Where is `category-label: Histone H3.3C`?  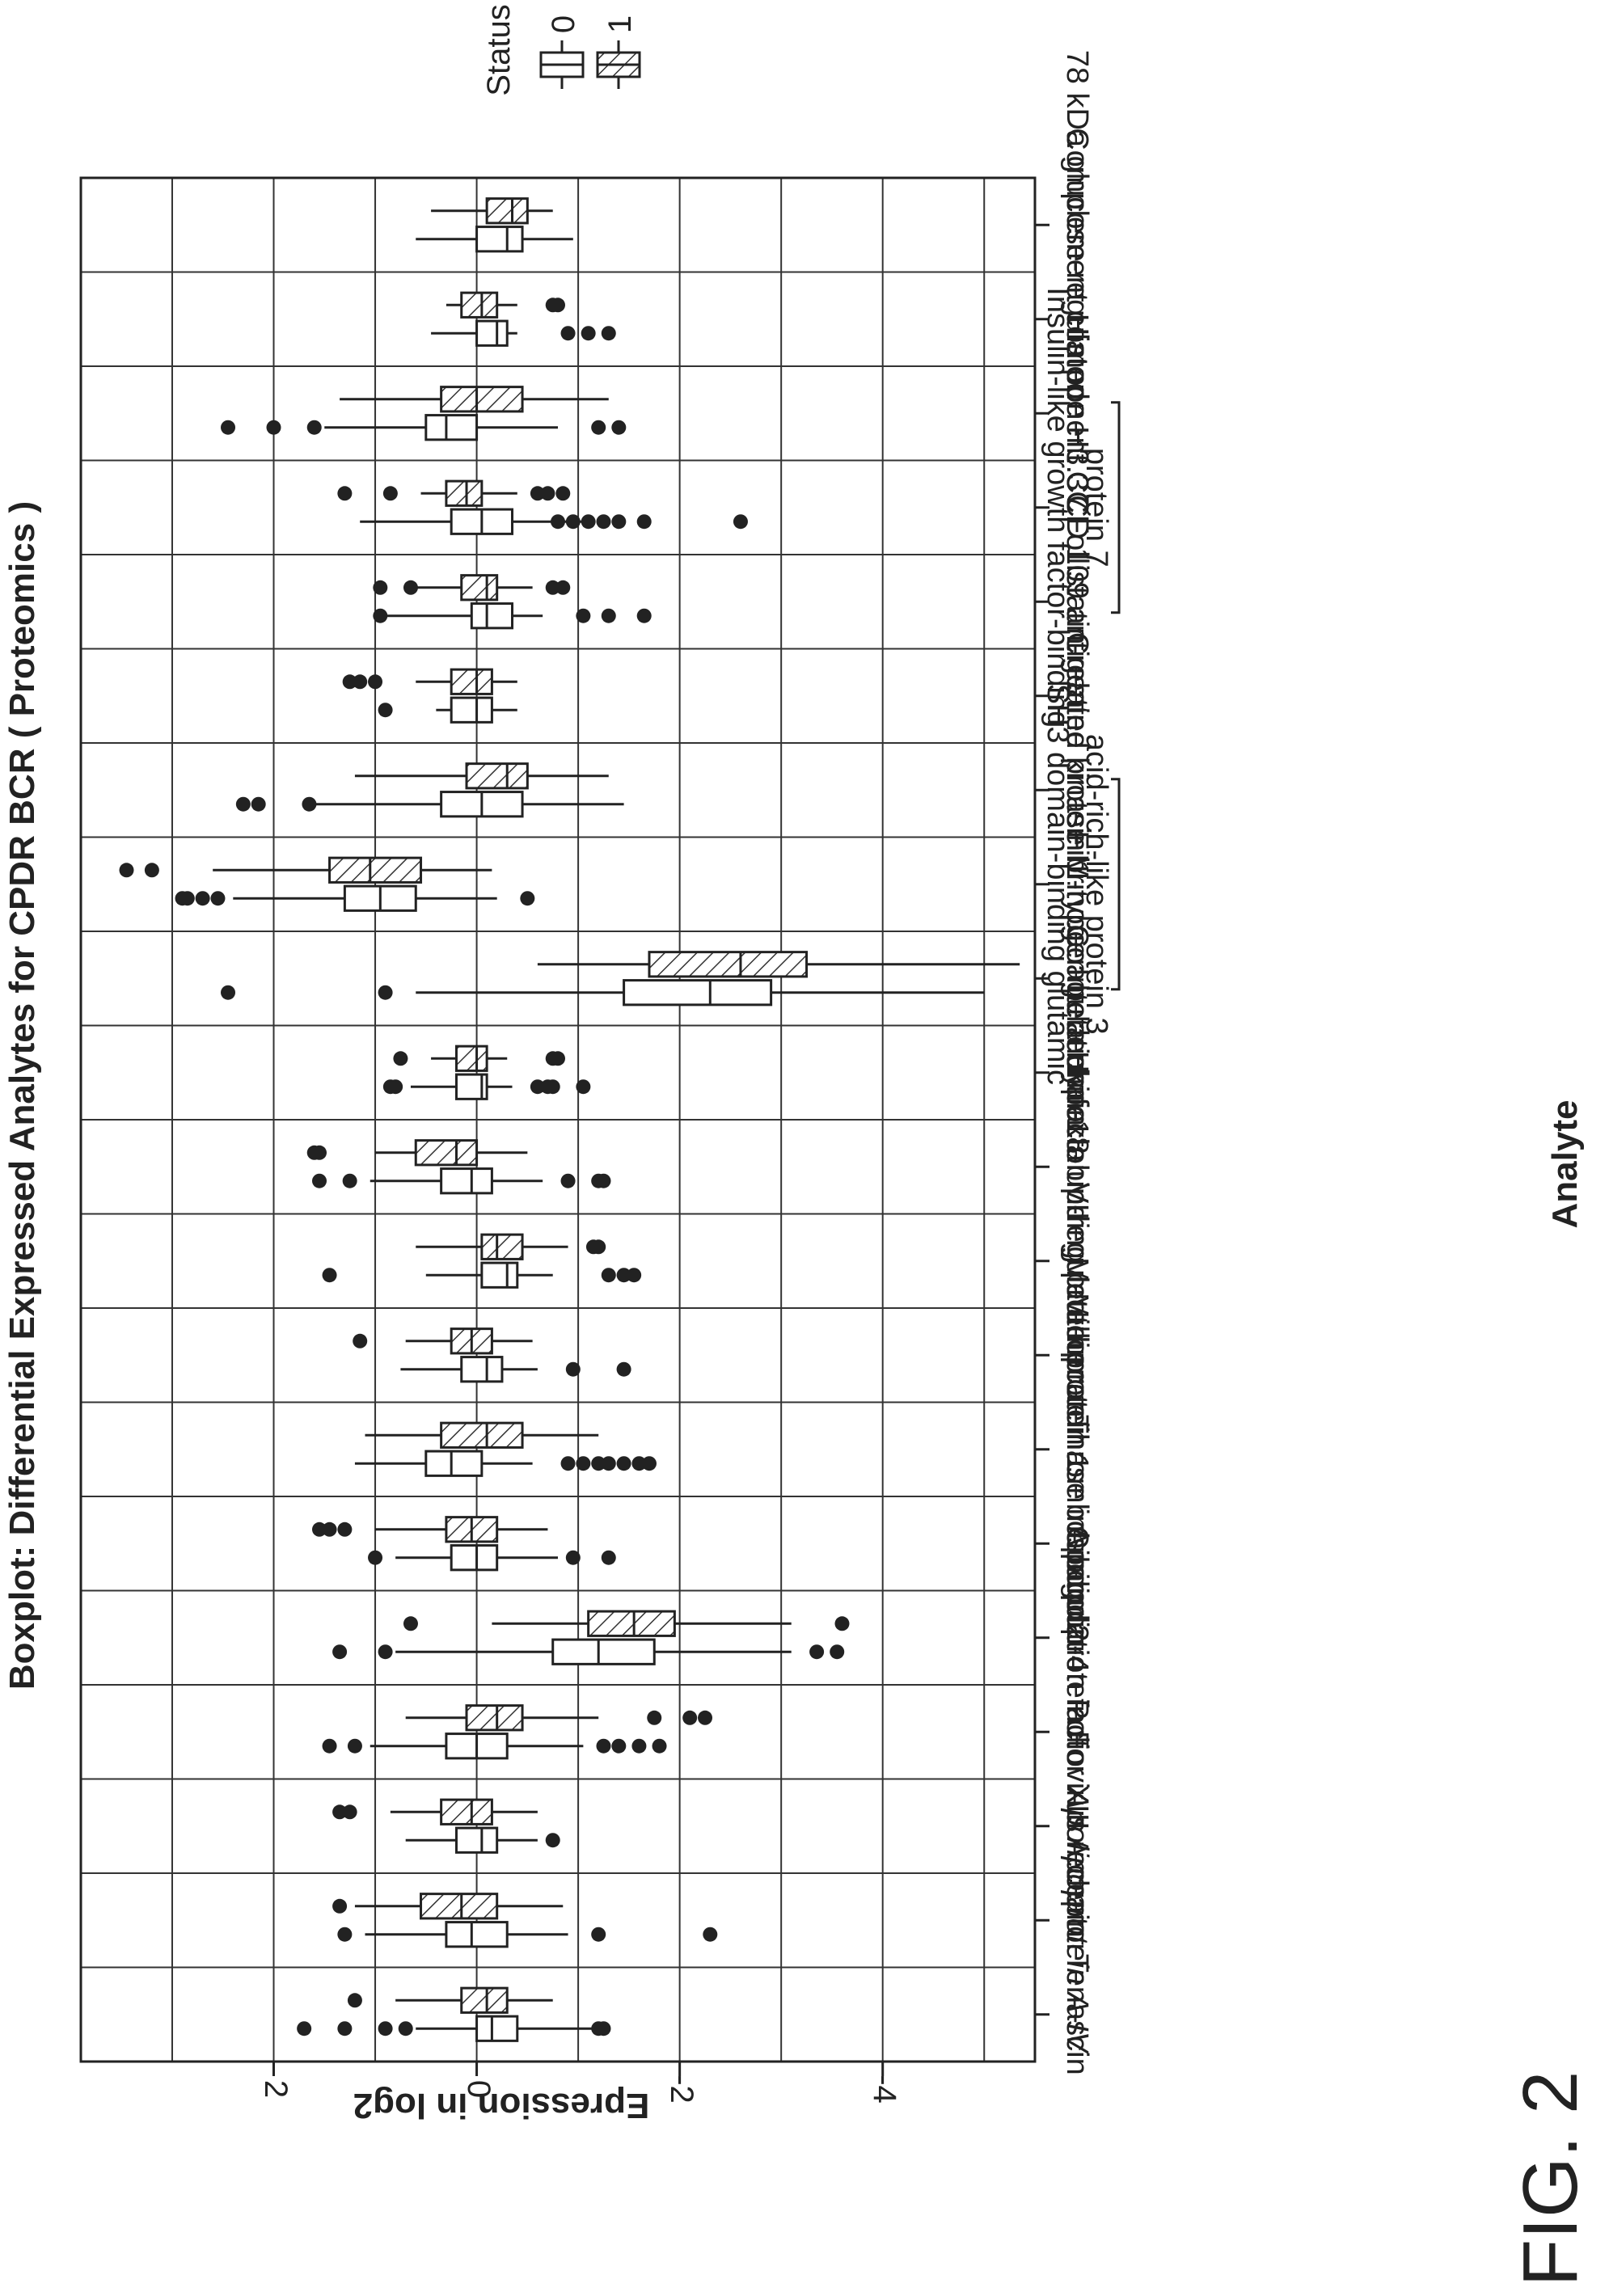
category-label: Histone H3.3C is located at coordinates (1077, 413).